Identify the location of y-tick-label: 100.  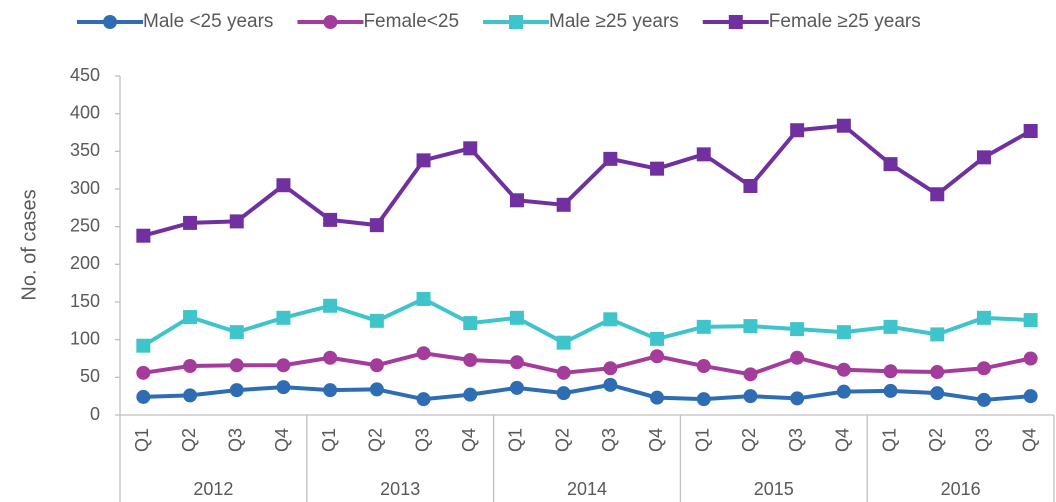
(85, 338).